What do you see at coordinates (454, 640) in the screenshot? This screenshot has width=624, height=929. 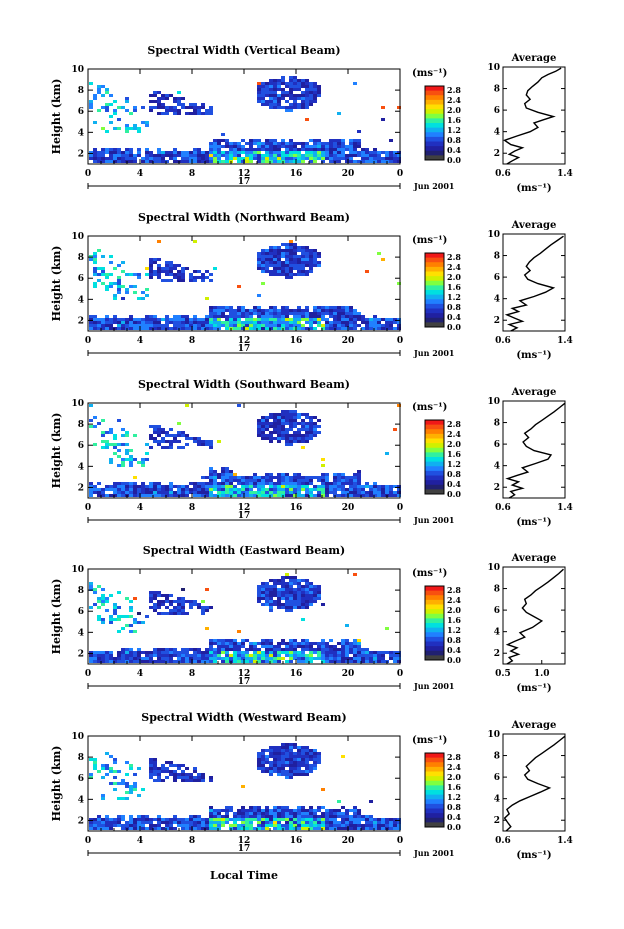 I see `colorbar-tick-label: 0.8` at bounding box center [454, 640].